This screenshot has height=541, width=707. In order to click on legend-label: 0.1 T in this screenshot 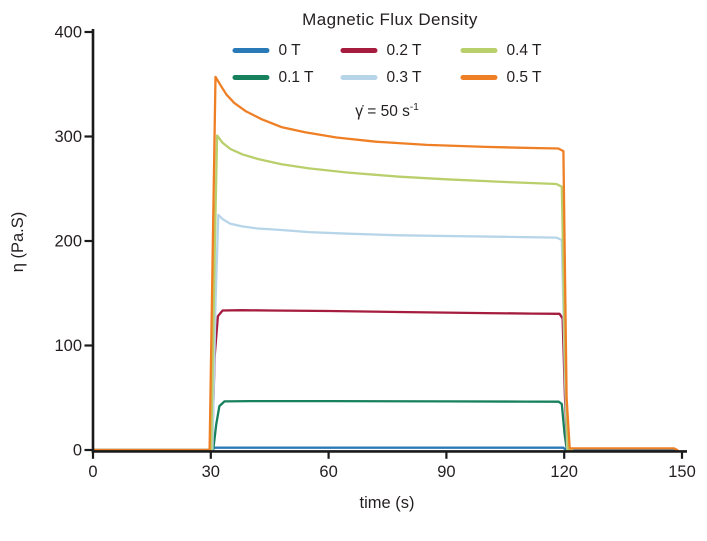, I will do `click(296, 77)`.